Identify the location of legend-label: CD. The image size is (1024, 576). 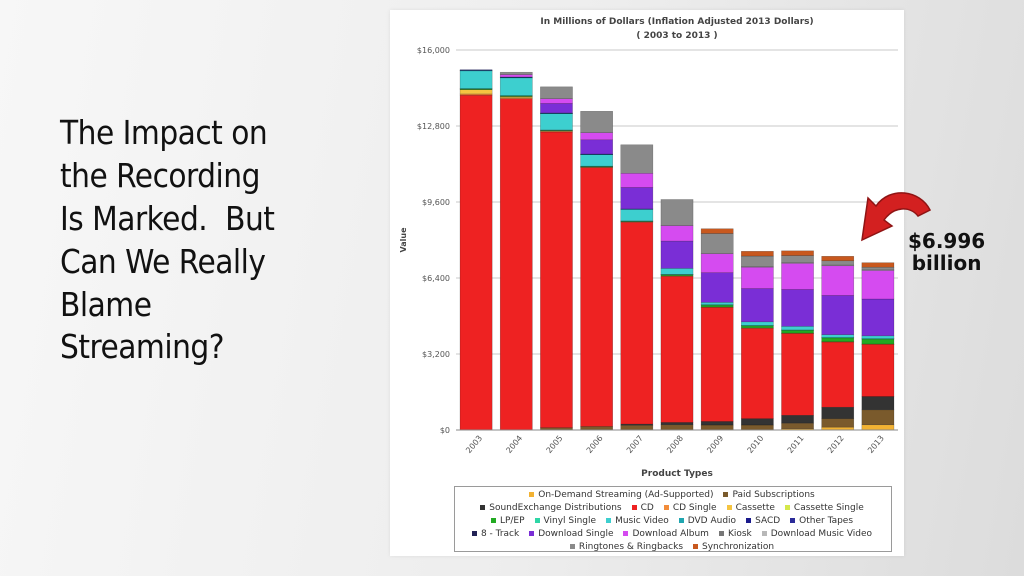
(647, 508).